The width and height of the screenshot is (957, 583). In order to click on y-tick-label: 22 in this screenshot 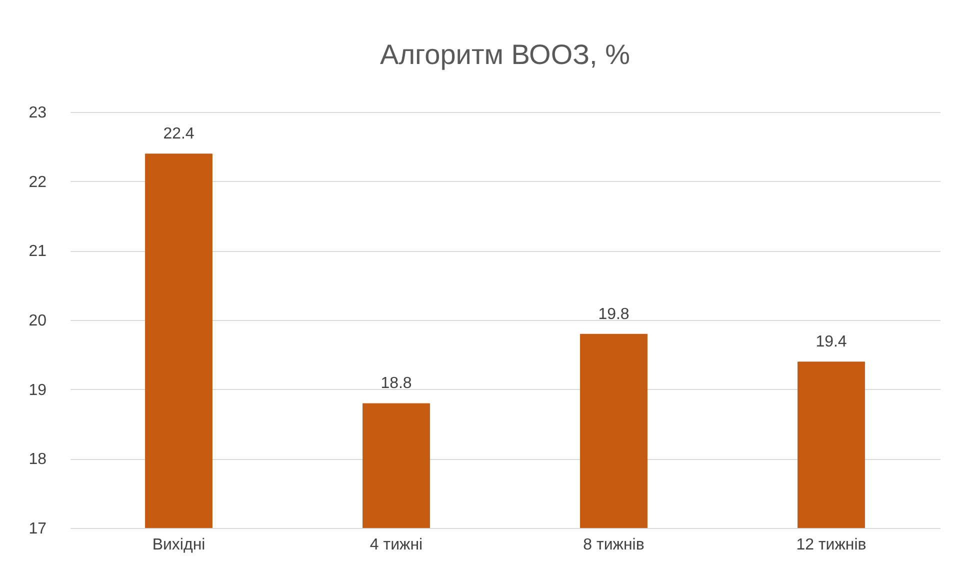, I will do `click(37, 182)`.